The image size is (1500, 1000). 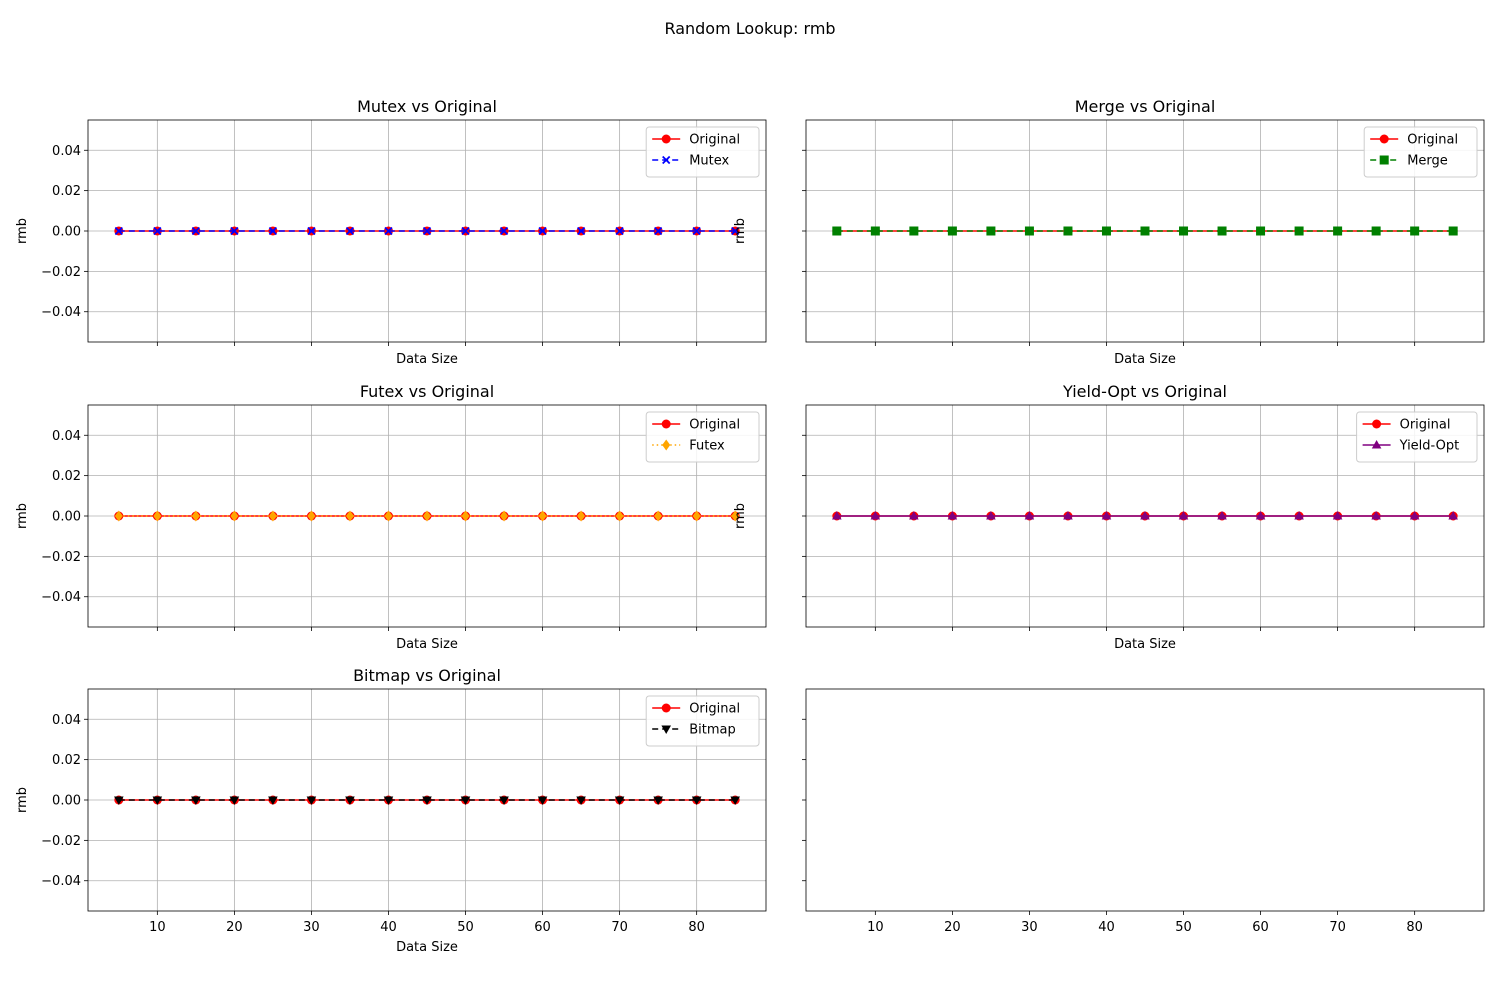 I want to click on x-tick-label: 40, so click(x=388, y=927).